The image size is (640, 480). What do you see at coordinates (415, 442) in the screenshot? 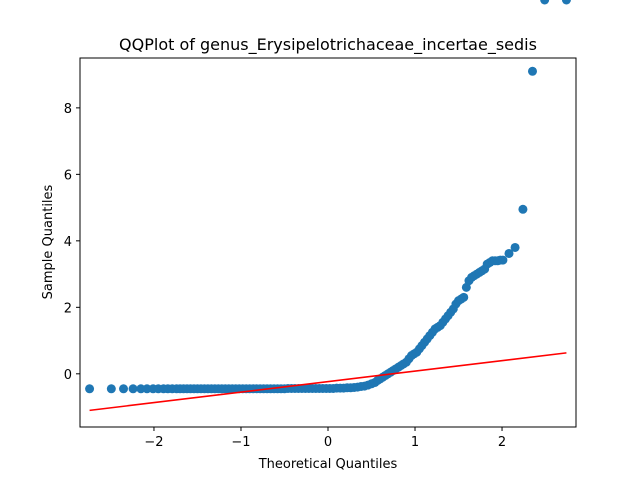
I see `x-tick-label: 1` at bounding box center [415, 442].